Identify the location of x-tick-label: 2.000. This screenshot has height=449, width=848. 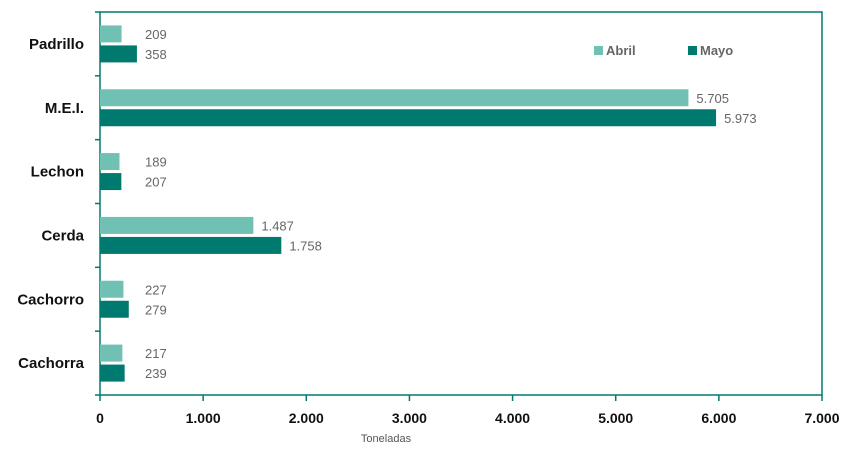
(306, 418).